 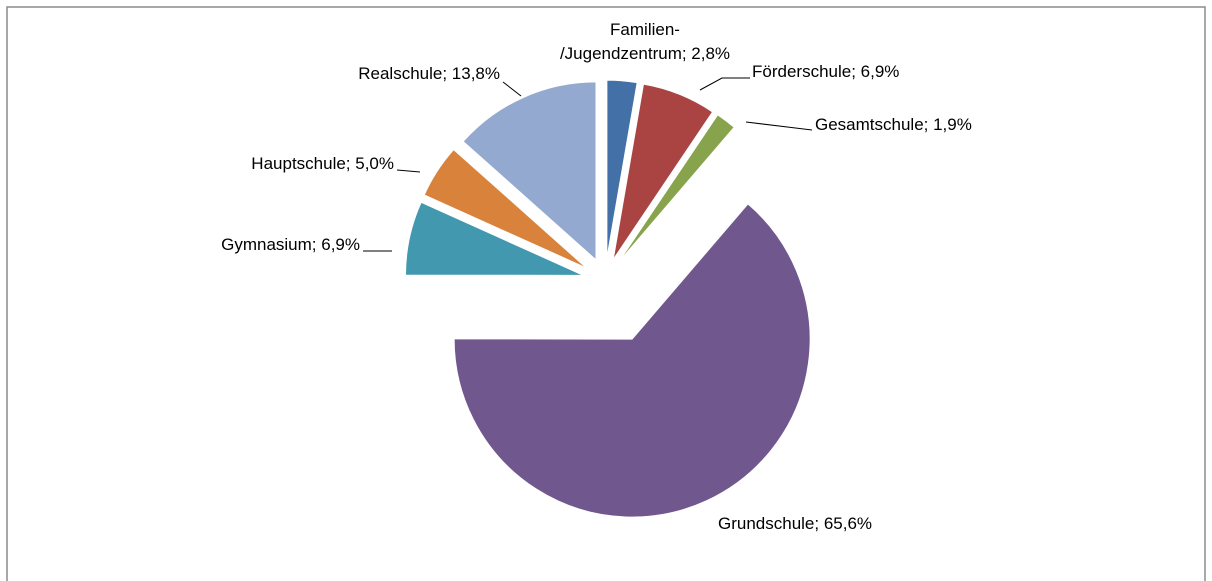 I want to click on data-label: Gesamtschule; 1,9%, so click(x=893, y=124).